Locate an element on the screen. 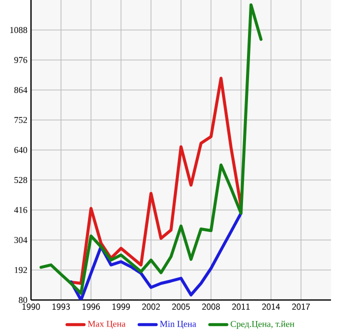  y-tick-label: 528 is located at coordinates (21, 180).